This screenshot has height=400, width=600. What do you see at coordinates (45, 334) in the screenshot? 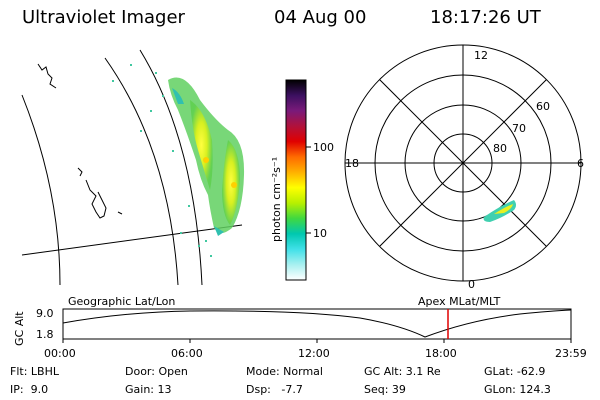
I see `altitude-tick-label: 1.8` at bounding box center [45, 334].